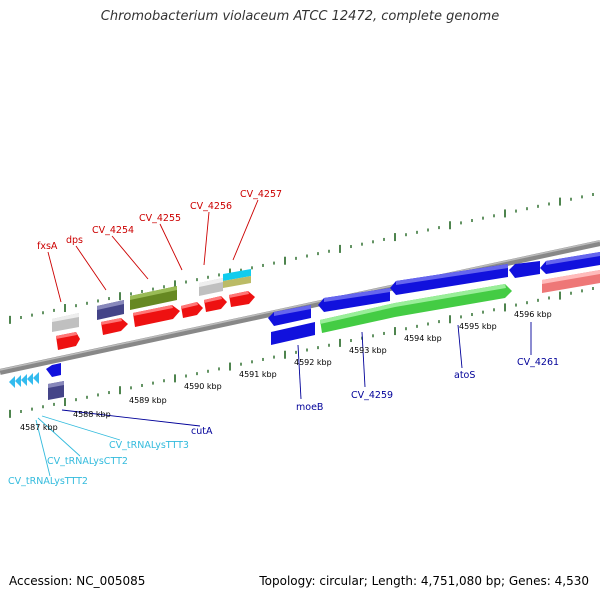 The height and width of the screenshot is (600, 600). I want to click on gene-label-CV_4261: CV_4261, so click(538, 362).